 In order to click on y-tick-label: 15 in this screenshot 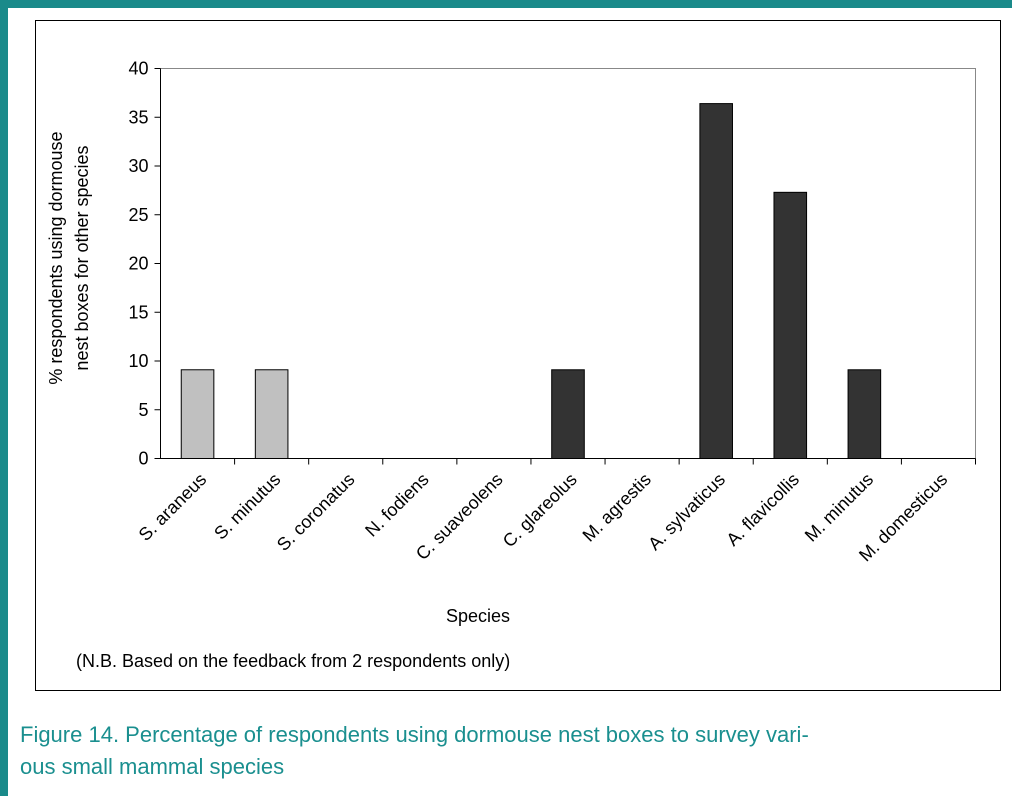, I will do `click(138, 312)`.